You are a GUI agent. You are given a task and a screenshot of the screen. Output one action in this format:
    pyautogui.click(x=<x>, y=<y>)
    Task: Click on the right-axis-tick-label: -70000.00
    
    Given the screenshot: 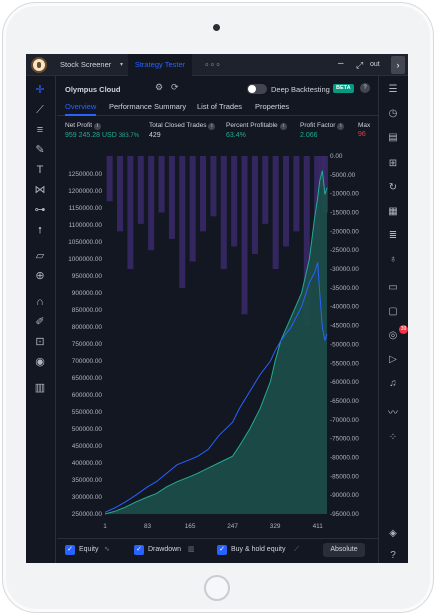 What is the action you would take?
    pyautogui.click(x=344, y=420)
    